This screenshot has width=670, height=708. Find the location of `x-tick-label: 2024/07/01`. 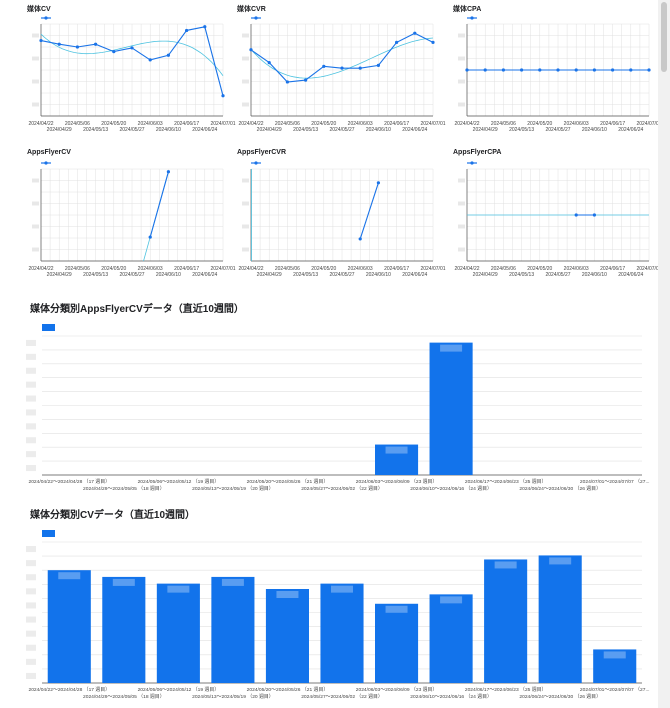

x-tick-label: 2024/07/01 is located at coordinates (648, 124).